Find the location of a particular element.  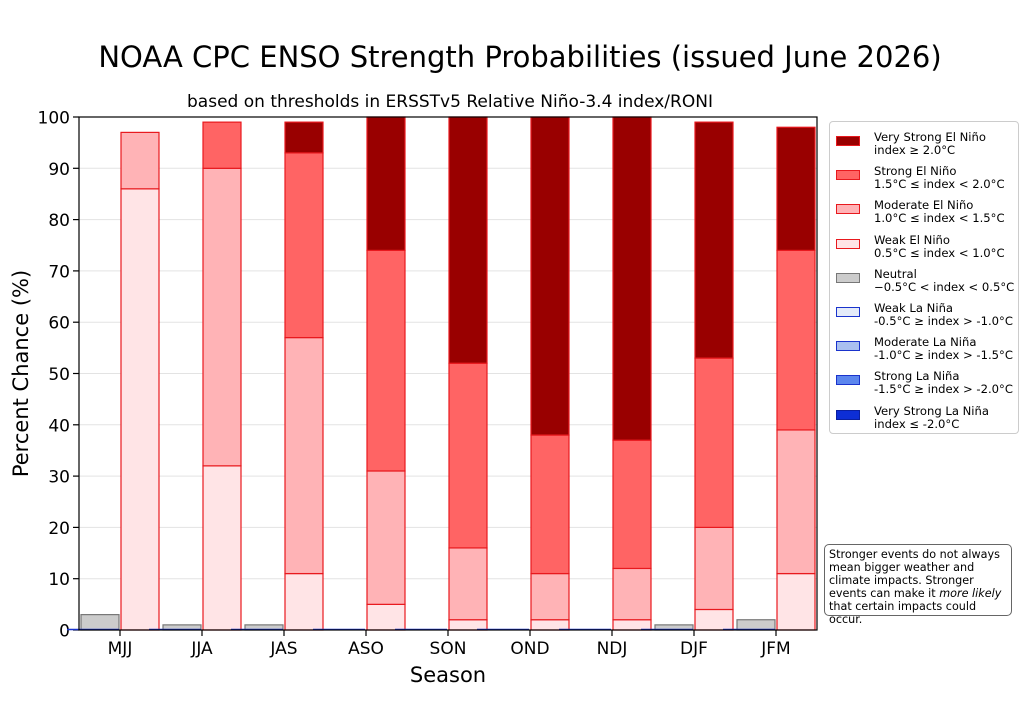

x-tick-label: ASO is located at coordinates (366, 649).